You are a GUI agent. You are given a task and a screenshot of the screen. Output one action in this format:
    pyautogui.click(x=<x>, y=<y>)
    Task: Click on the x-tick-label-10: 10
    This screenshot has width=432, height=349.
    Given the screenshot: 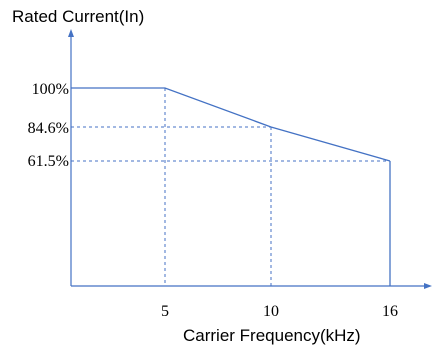 What is the action you would take?
    pyautogui.click(x=271, y=311)
    